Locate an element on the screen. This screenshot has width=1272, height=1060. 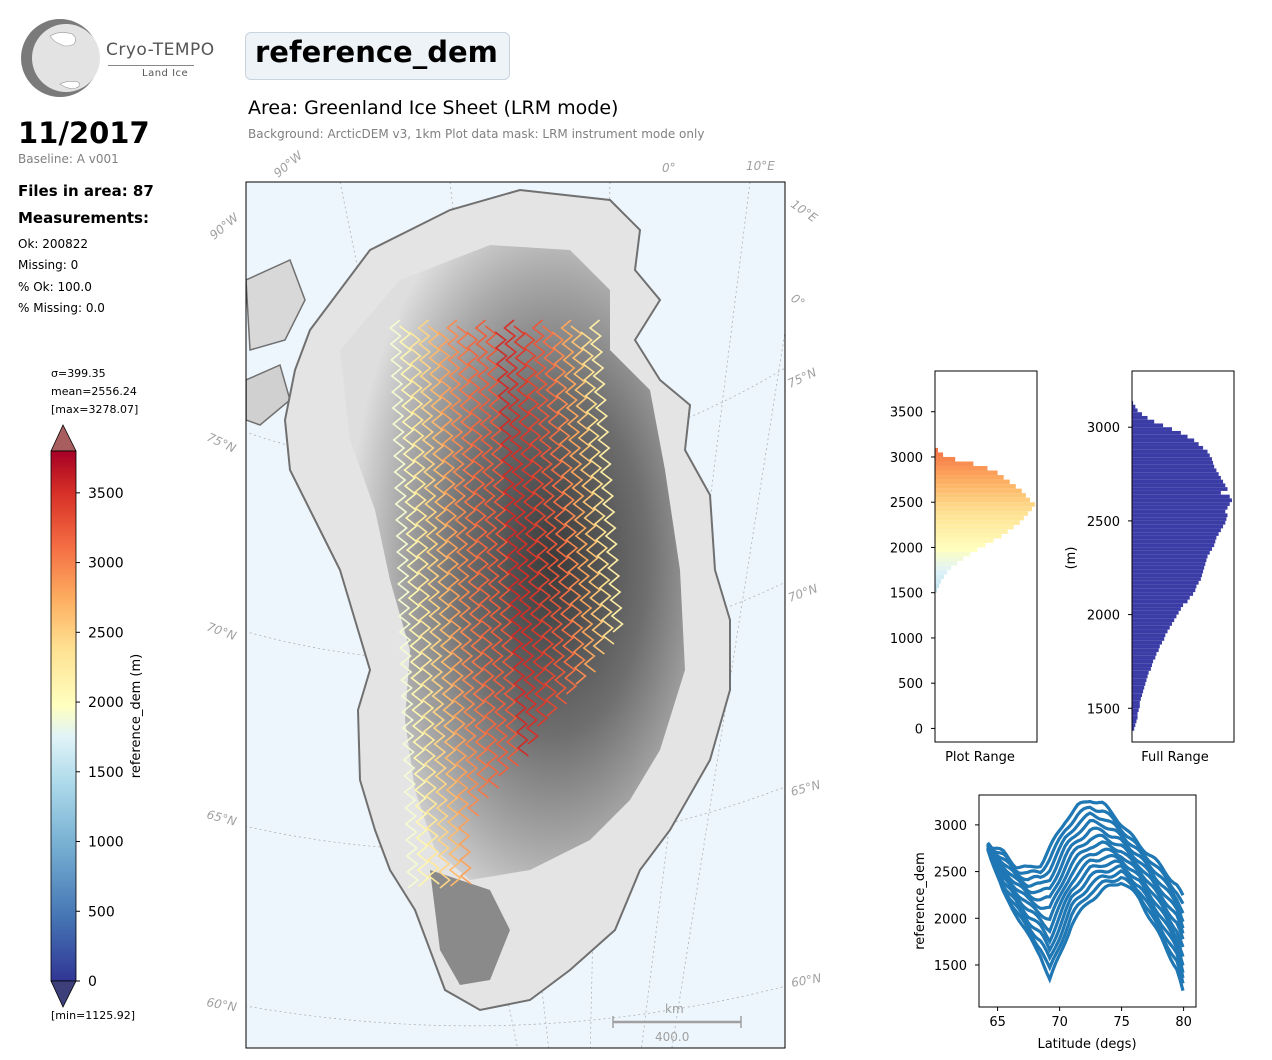
title-box is located at coordinates (377, 56).